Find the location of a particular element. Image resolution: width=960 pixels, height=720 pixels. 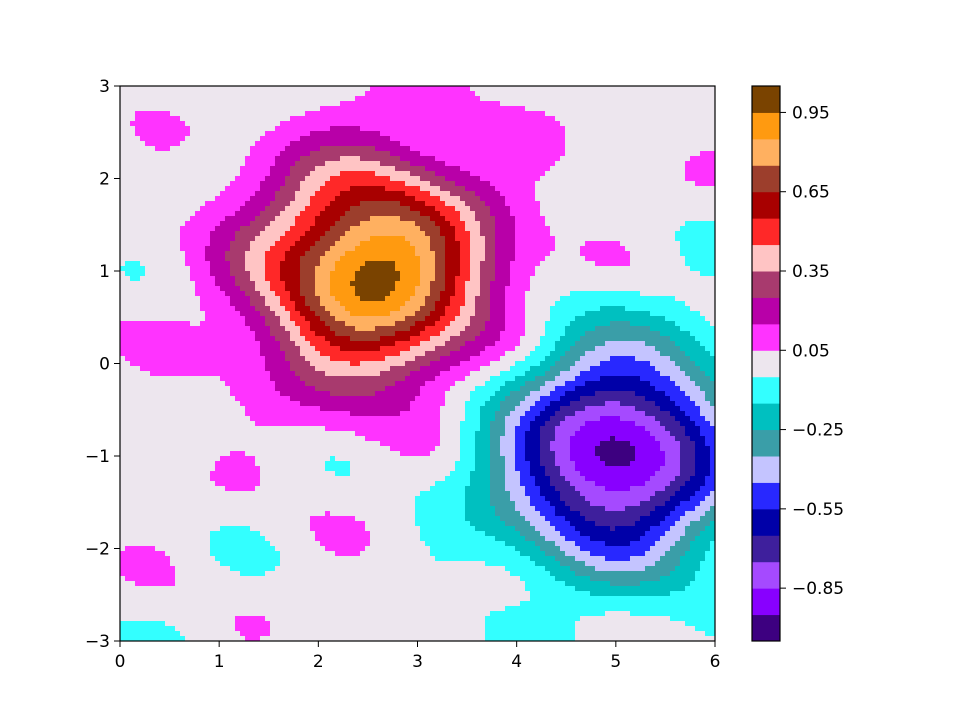

x-tick-label: 2 is located at coordinates (318, 662).